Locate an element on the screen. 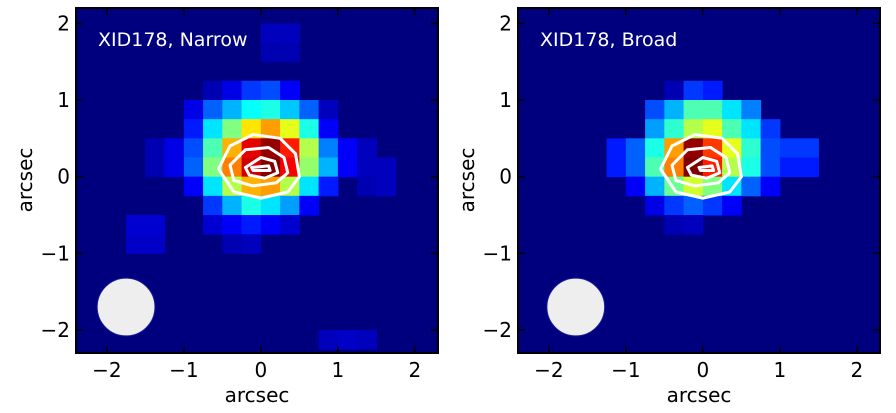 This screenshot has width=896, height=413. contour-outer is located at coordinates (259, 166).